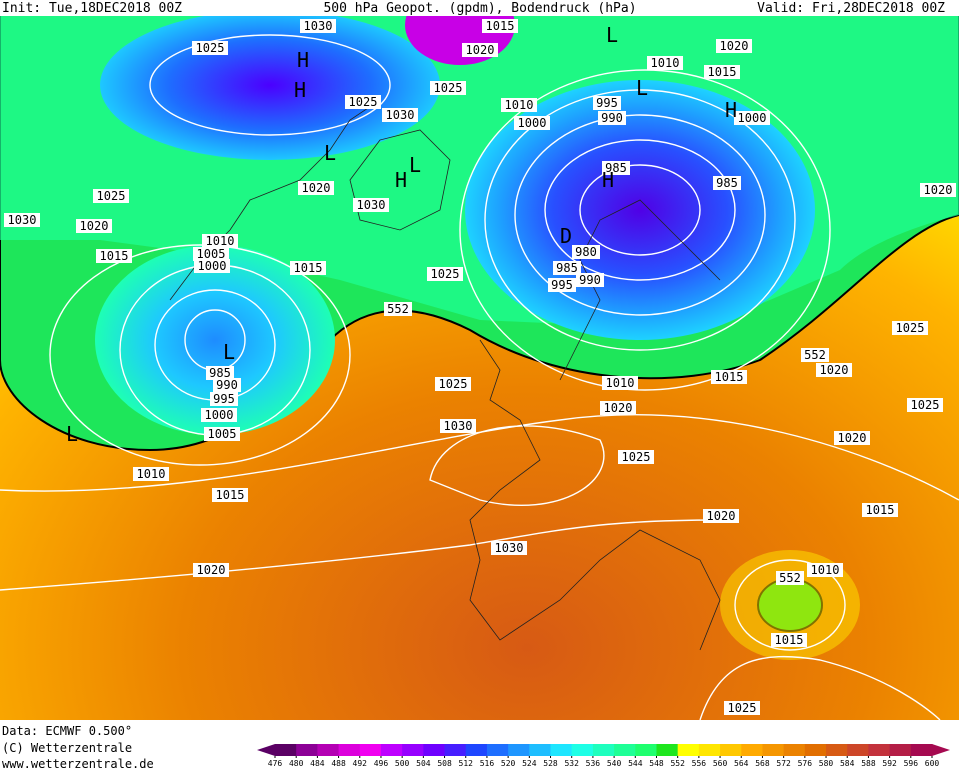 Image resolution: width=959 pixels, height=770 pixels. What do you see at coordinates (466, 763) in the screenshot?
I see `colorbar-label: 512` at bounding box center [466, 763].